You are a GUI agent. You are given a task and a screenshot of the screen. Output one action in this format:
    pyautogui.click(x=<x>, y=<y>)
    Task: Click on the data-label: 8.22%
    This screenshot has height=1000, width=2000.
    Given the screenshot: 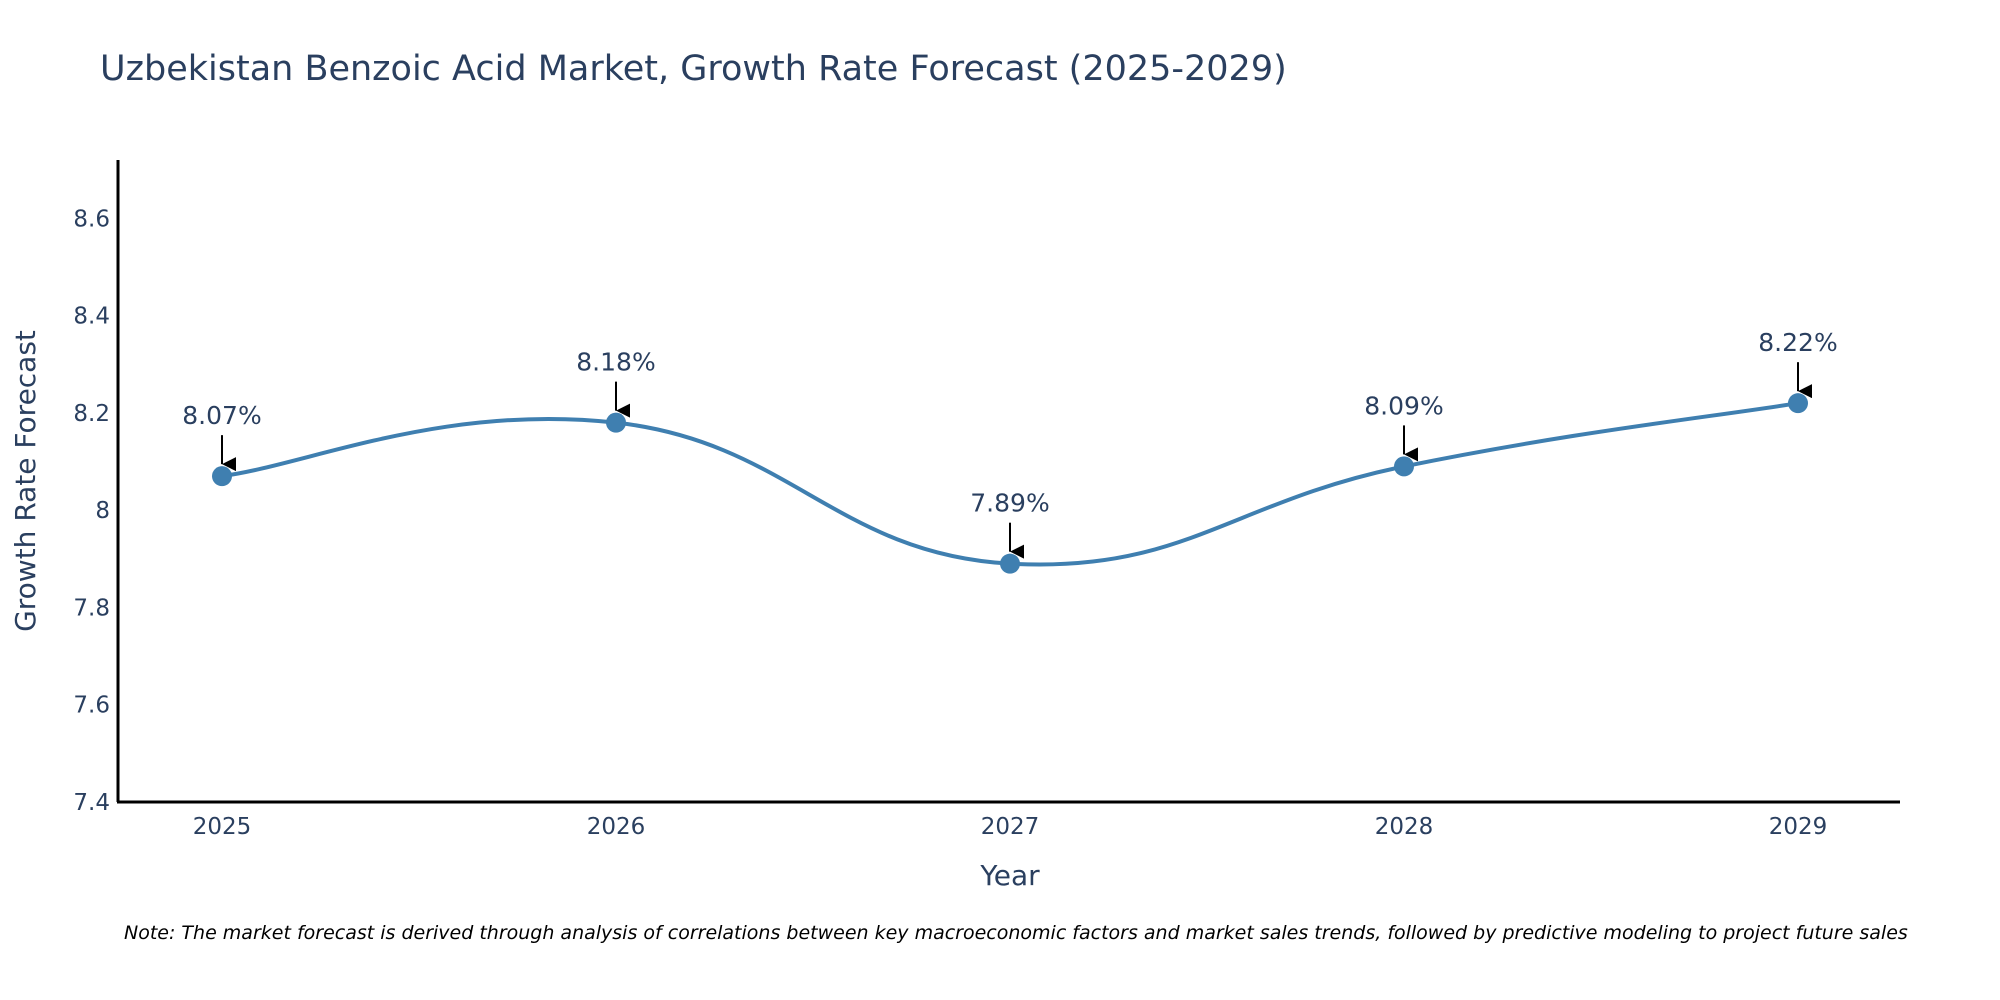 What is the action you would take?
    pyautogui.click(x=1797, y=342)
    